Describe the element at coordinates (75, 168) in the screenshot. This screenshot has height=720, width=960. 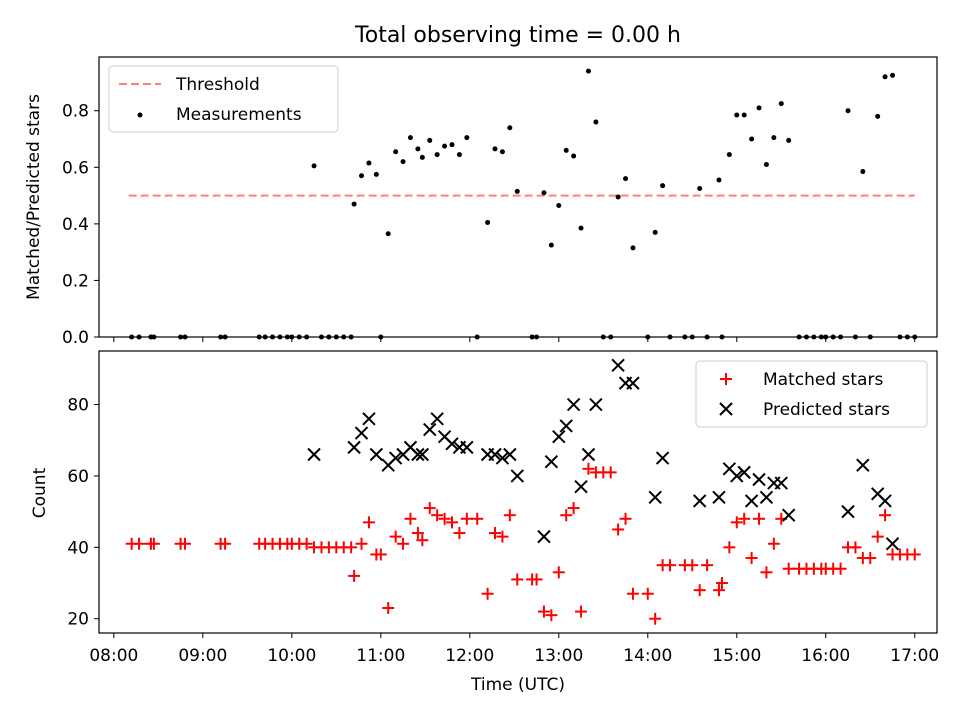
I see `top-ytick-label: 0.6` at that location.